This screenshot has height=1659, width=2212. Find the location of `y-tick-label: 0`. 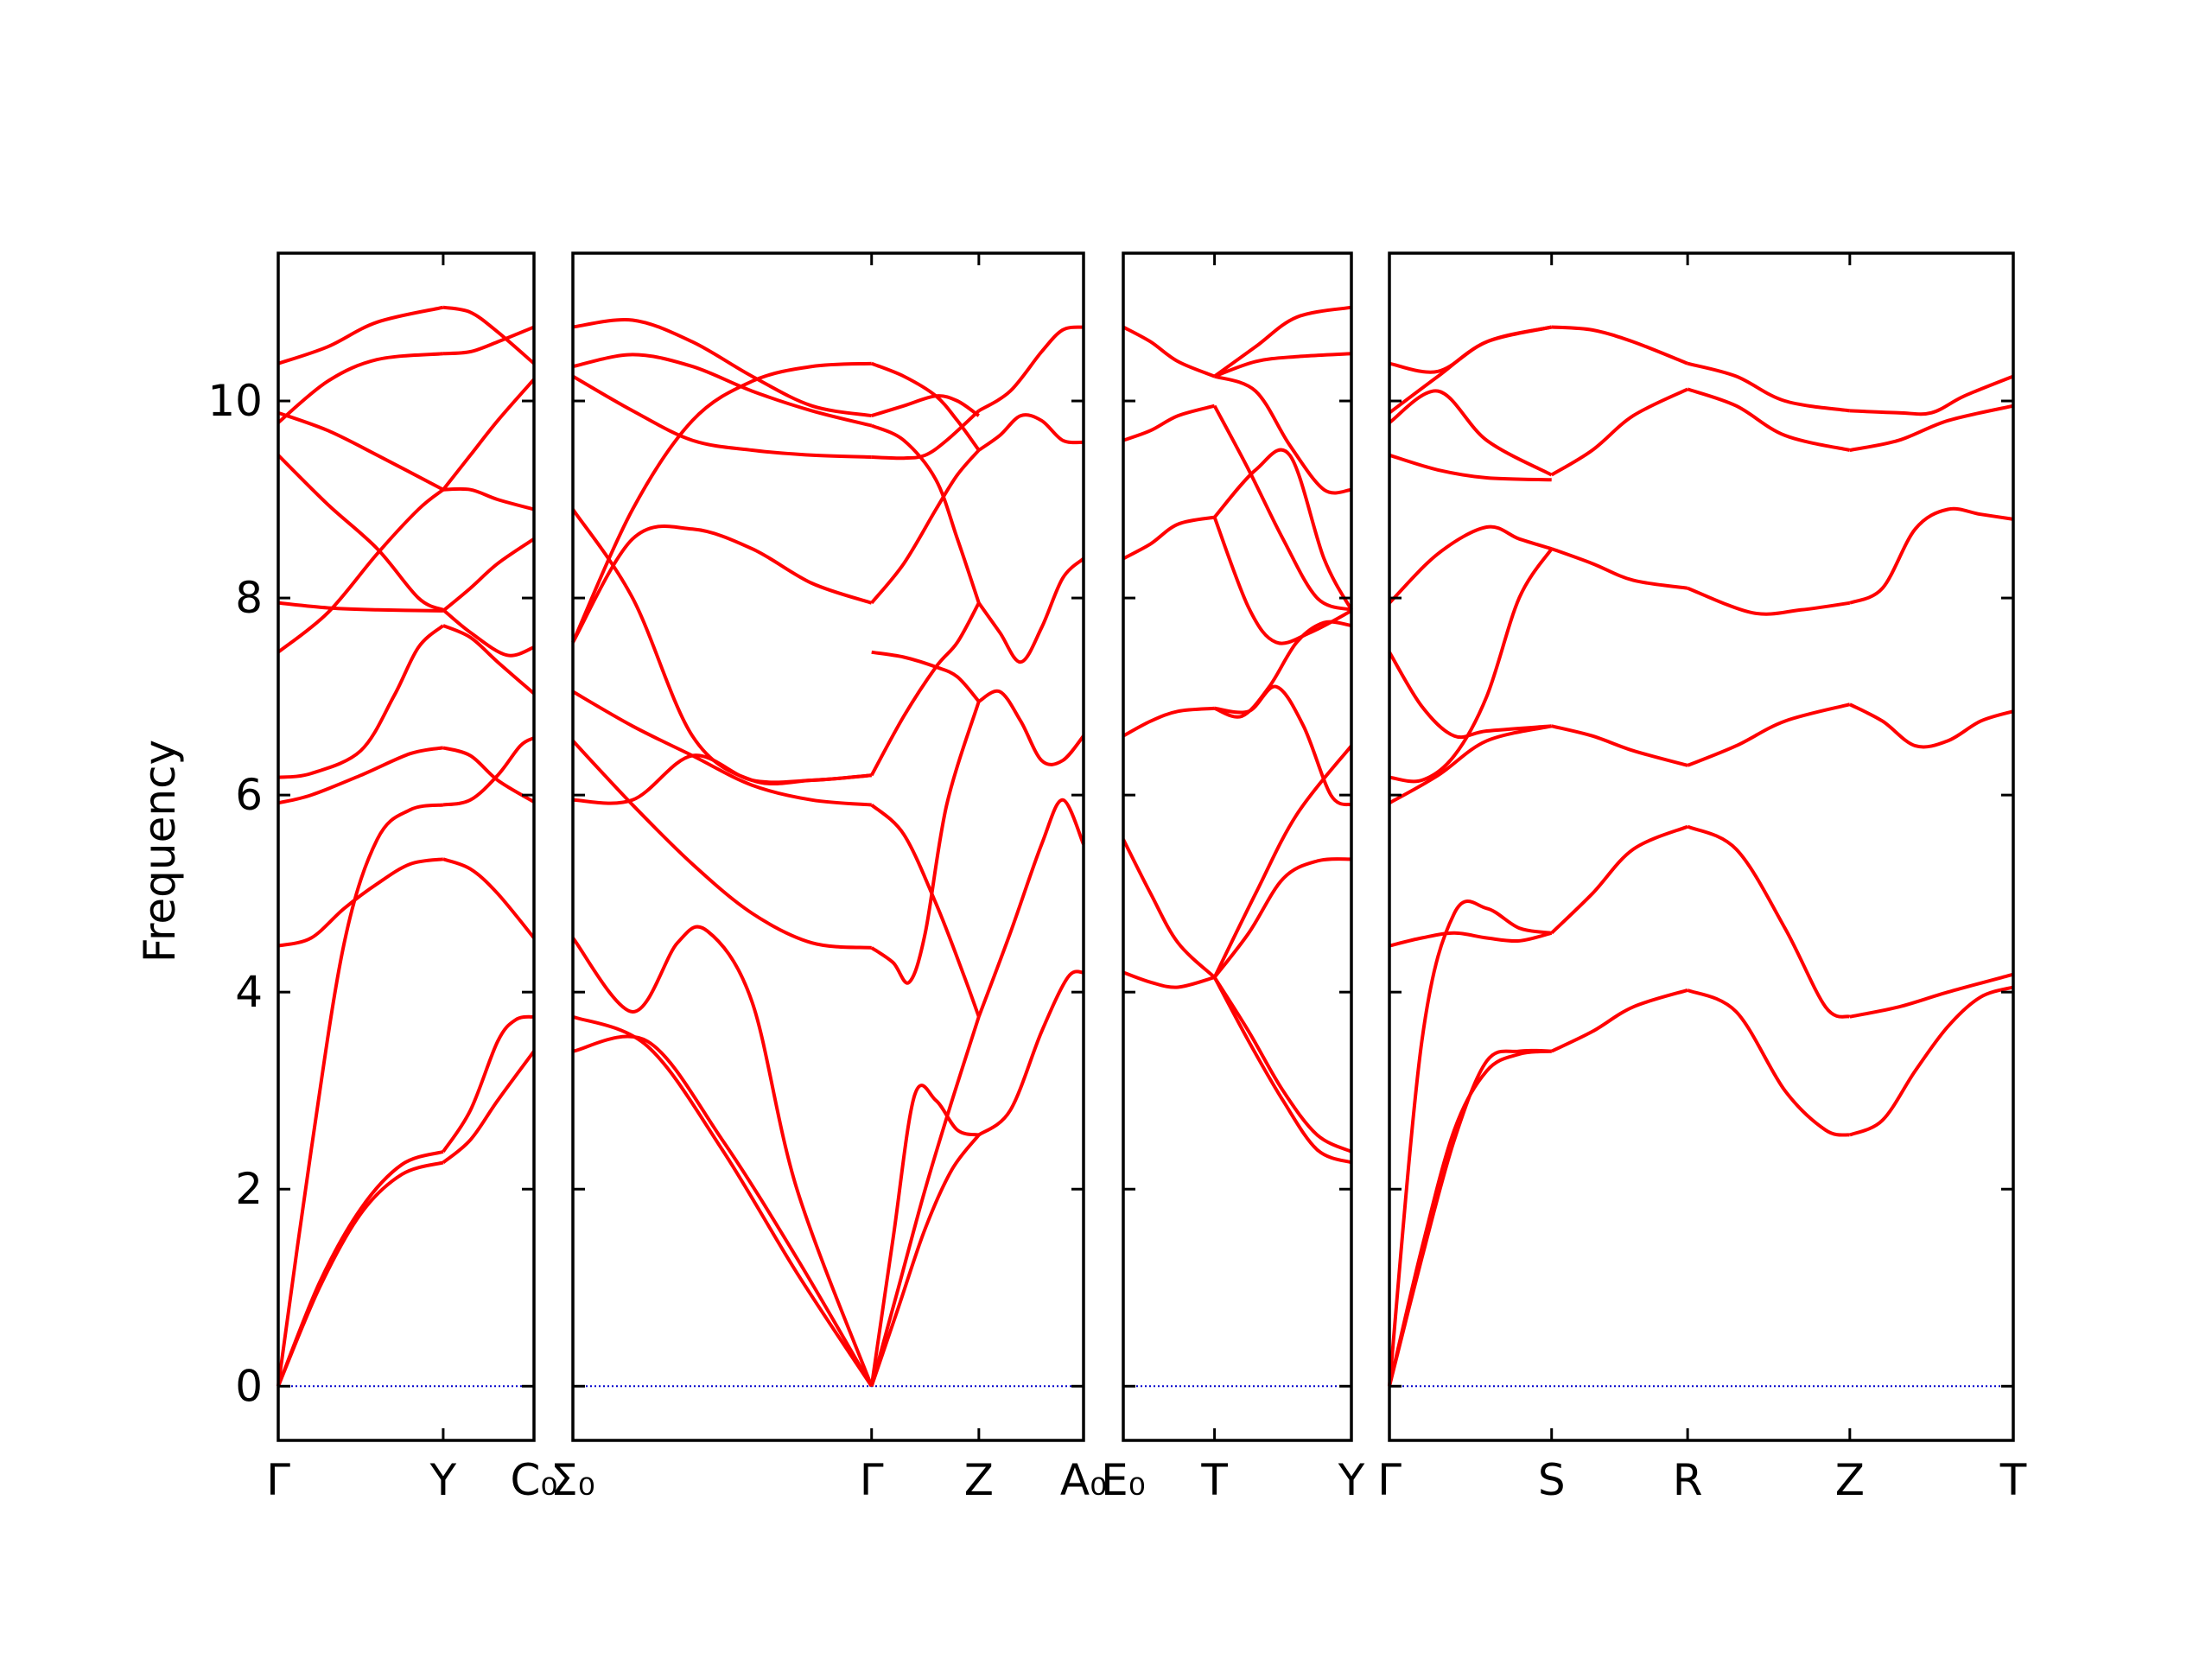

y-tick-label: 0 is located at coordinates (249, 1386).